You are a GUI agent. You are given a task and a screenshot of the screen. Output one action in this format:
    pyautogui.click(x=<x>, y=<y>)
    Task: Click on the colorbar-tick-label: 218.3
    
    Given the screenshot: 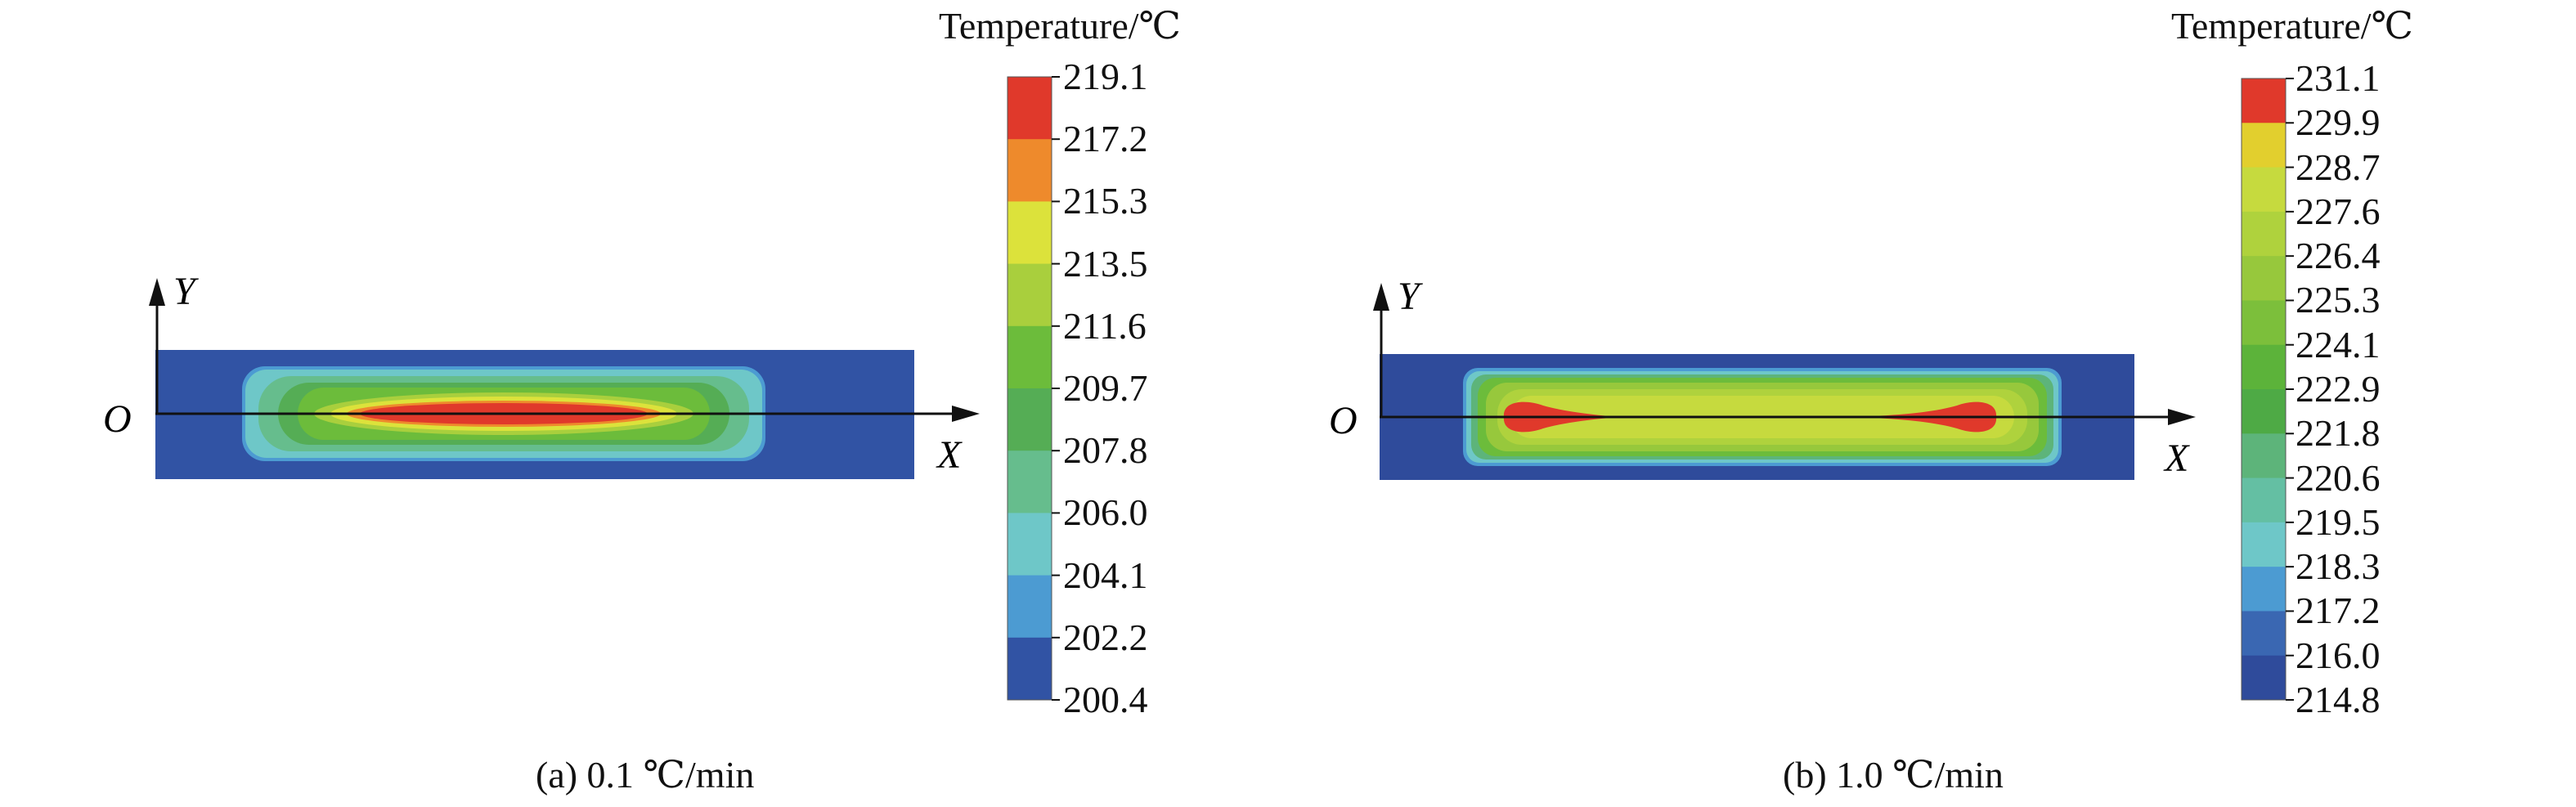 What is the action you would take?
    pyautogui.click(x=2338, y=566)
    